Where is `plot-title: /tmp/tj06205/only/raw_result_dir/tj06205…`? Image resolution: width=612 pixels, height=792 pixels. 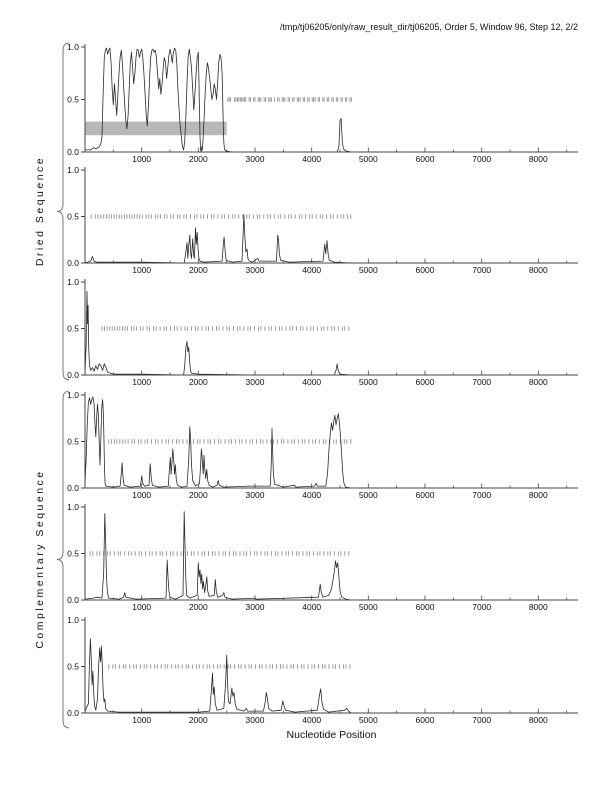 plot-title: /tmp/tj06205/only/raw_result_dir/tj06205… is located at coordinates (428, 27).